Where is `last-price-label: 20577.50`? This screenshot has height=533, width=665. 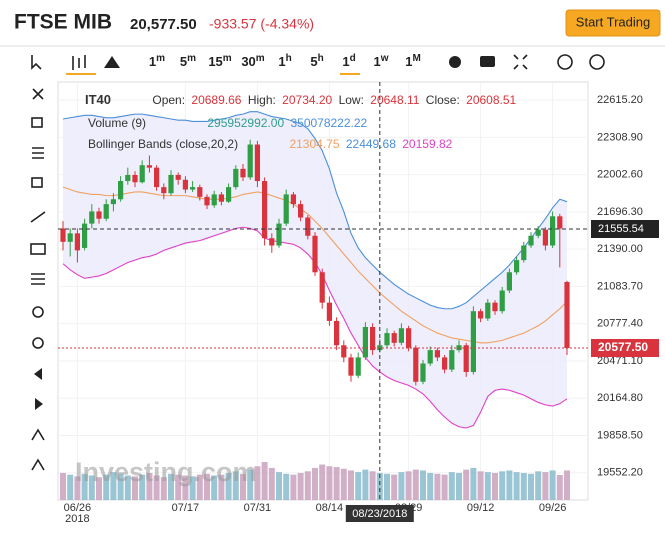 last-price-label: 20577.50 is located at coordinates (623, 347).